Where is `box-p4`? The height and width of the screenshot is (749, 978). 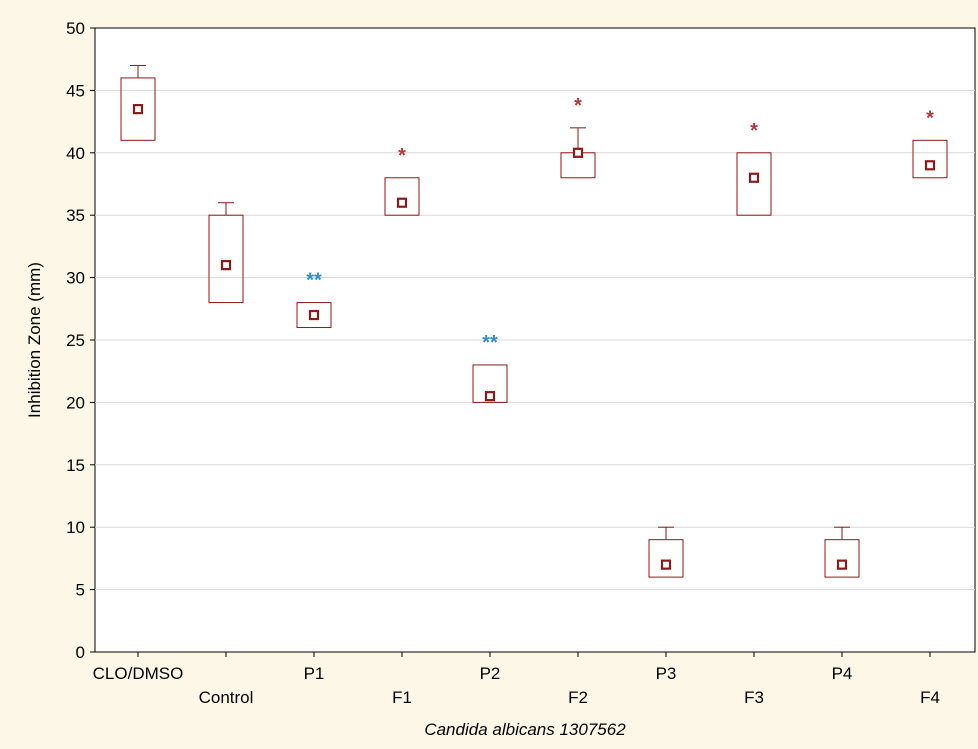 box-p4 is located at coordinates (842, 552).